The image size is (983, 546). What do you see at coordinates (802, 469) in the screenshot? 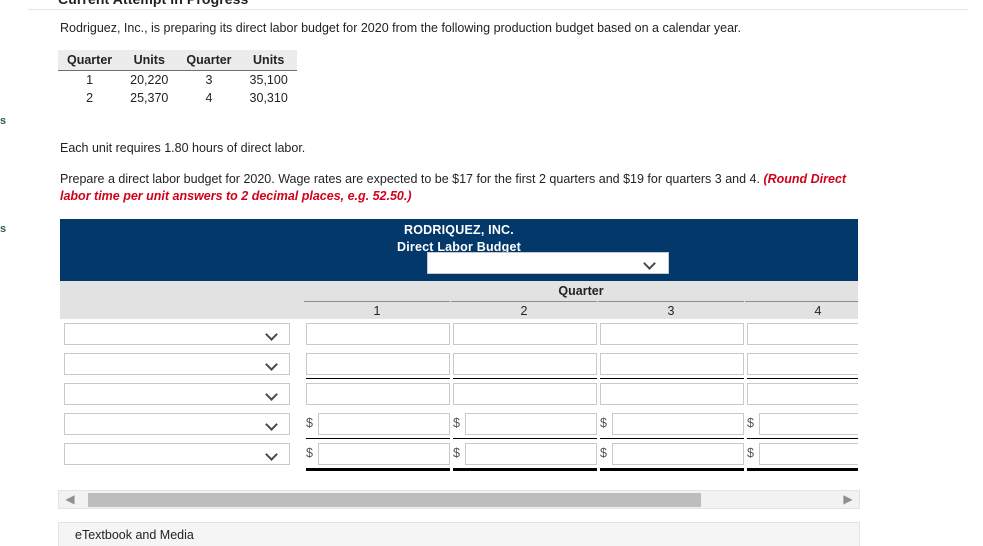
I see `total-separator-q4` at bounding box center [802, 469].